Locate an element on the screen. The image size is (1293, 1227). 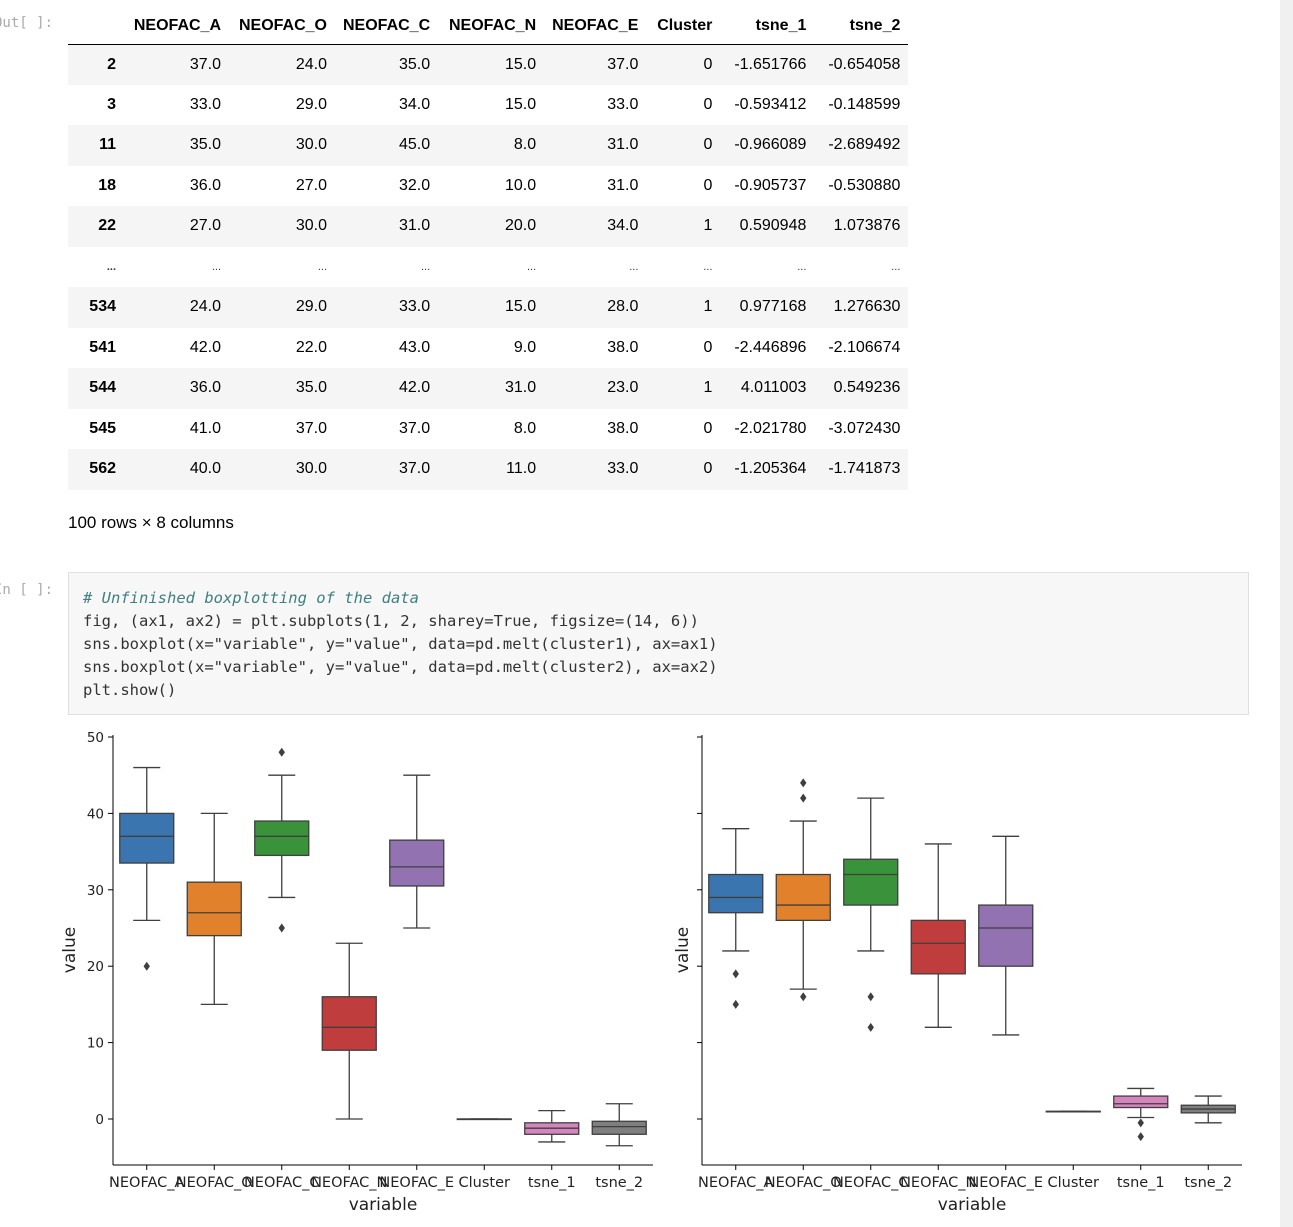
row-index: 22 is located at coordinates (107, 226).